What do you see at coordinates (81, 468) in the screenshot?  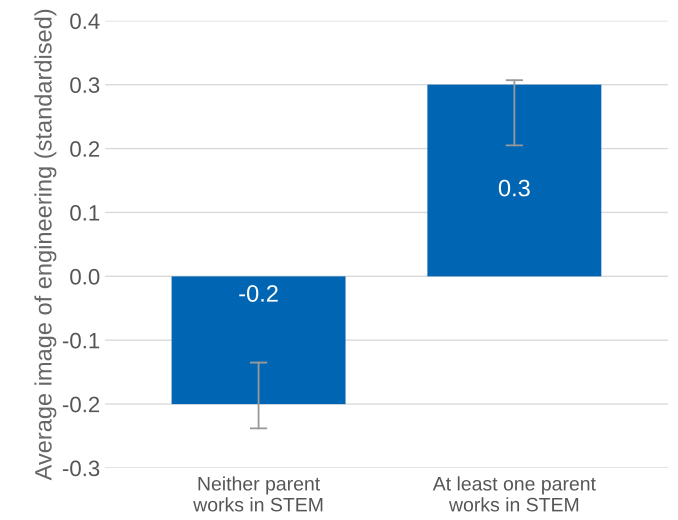 I see `y-tick-label: -0.3` at bounding box center [81, 468].